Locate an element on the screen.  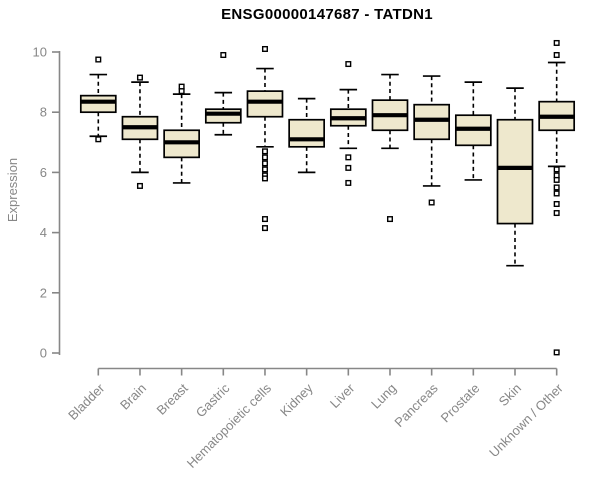
y-tick-label: 4 is located at coordinates (43, 232).